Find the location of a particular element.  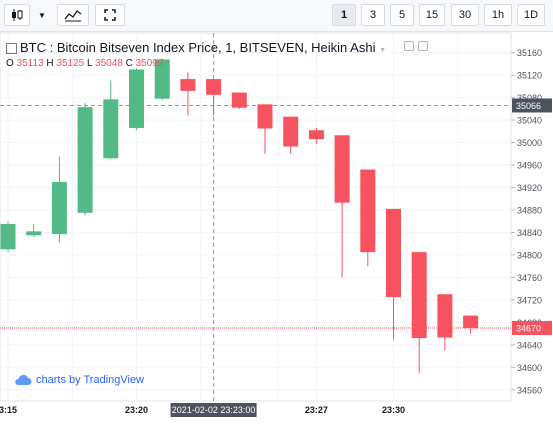

y-tick-label: 34800 is located at coordinates (529, 255).